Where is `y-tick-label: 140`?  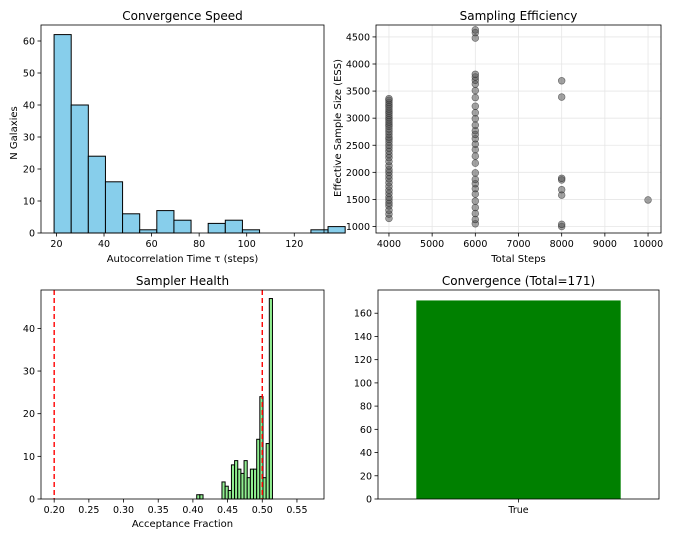 y-tick-label: 140 is located at coordinates (363, 337).